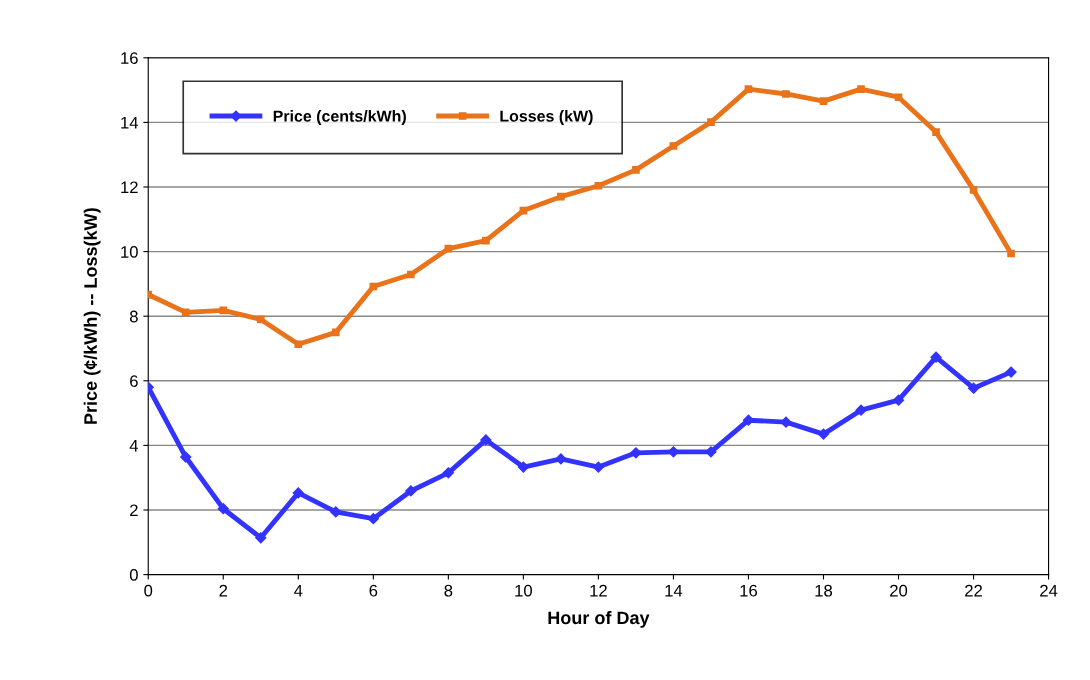 The height and width of the screenshot is (680, 1090). What do you see at coordinates (373, 590) in the screenshot?
I see `x-tick-label: 6` at bounding box center [373, 590].